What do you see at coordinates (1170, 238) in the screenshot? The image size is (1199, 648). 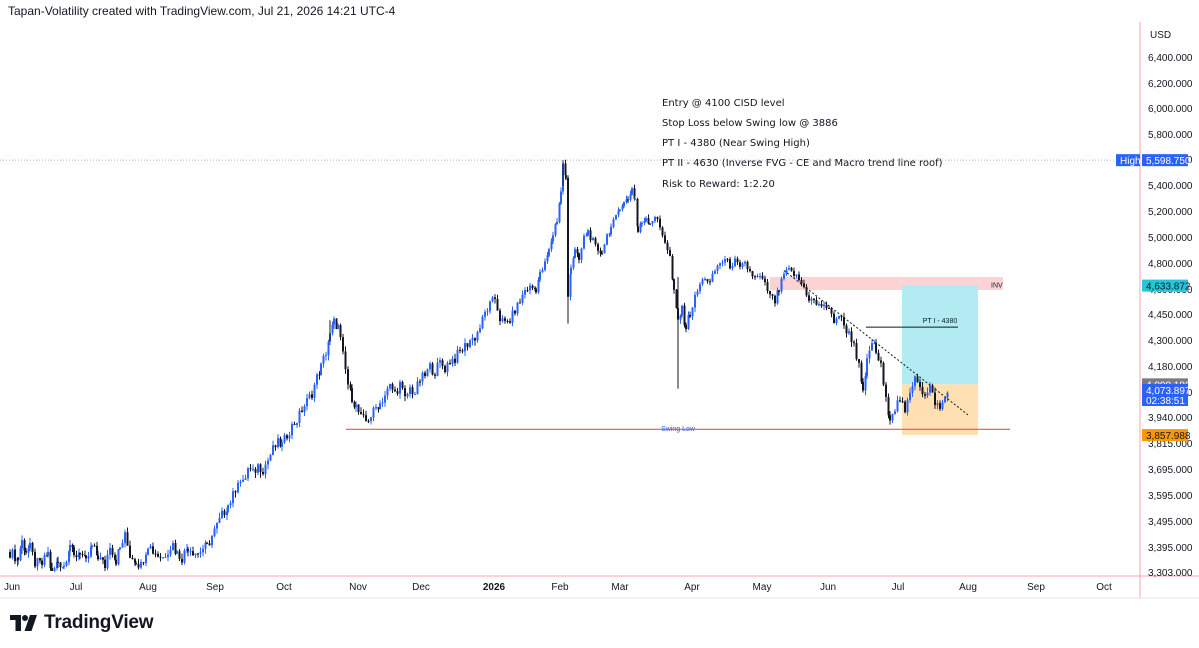 I see `y-tick-label: 5,000.000` at bounding box center [1170, 238].